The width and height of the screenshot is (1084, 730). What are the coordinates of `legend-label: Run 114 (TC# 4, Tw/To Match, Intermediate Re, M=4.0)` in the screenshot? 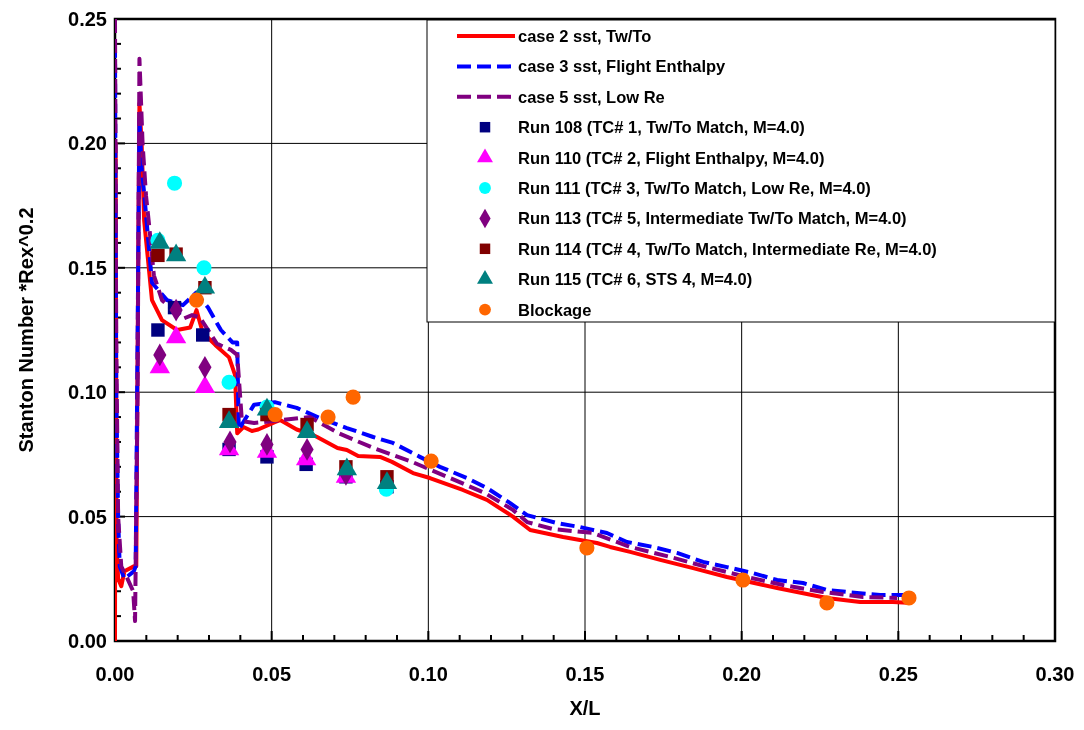 It's located at (727, 248).